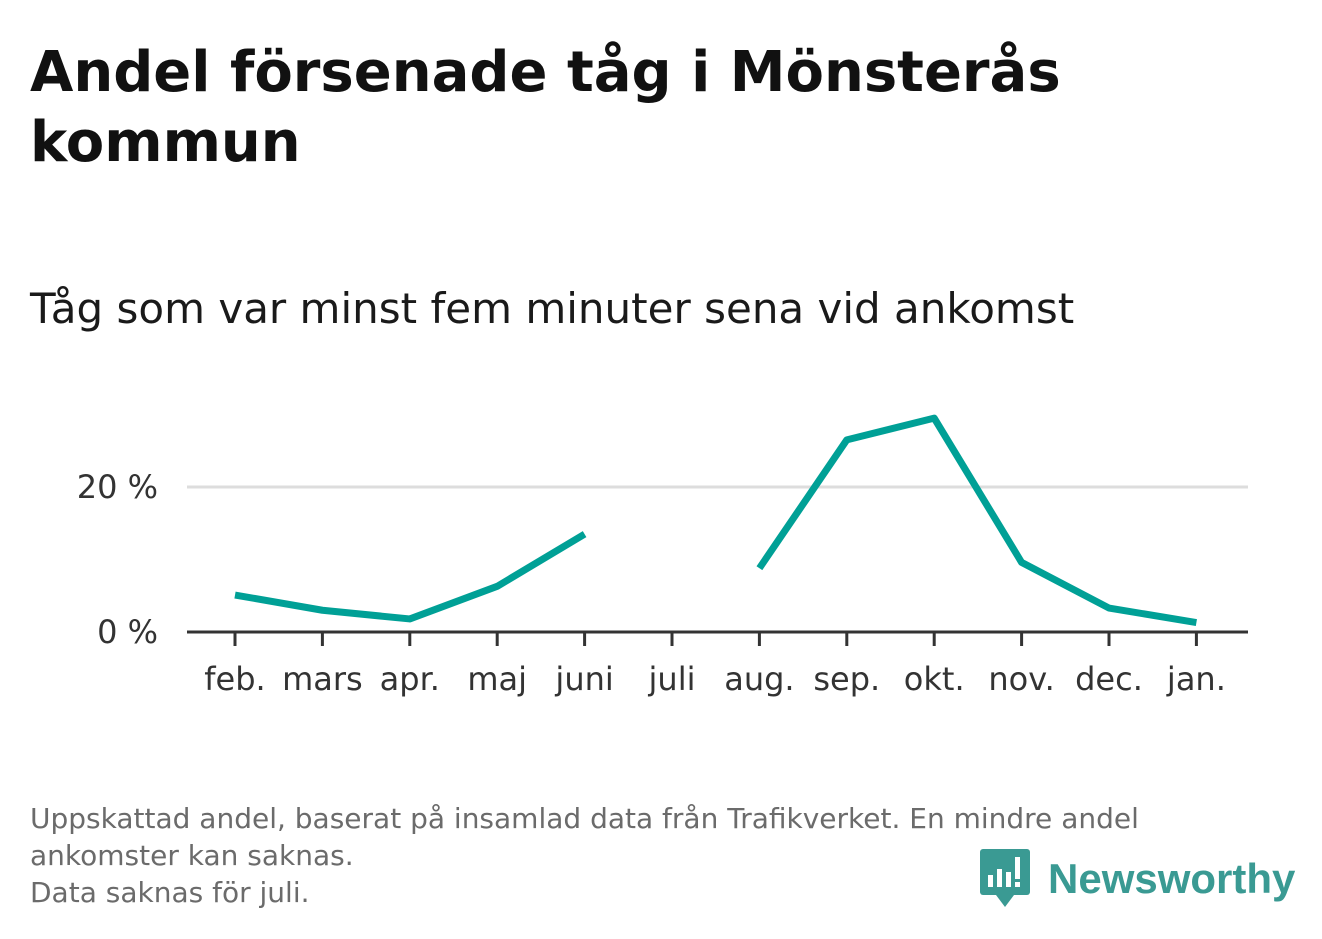  What do you see at coordinates (322, 679) in the screenshot?
I see `x-tick-label: mars` at bounding box center [322, 679].